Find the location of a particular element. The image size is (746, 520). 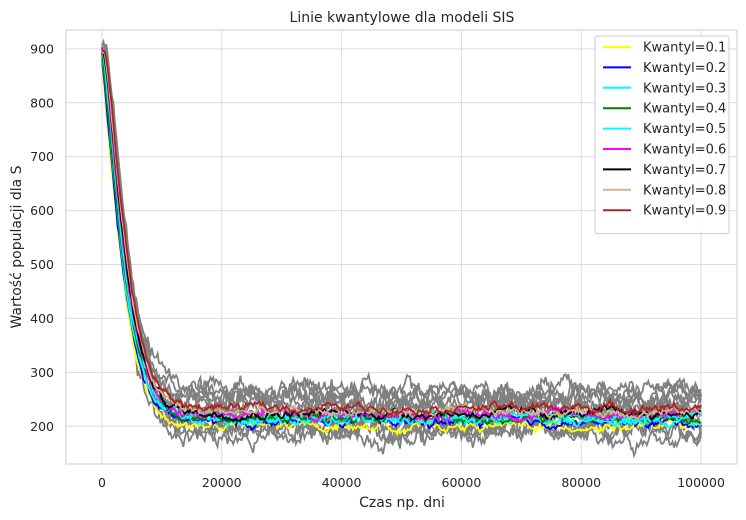

x-tick-label: 0 is located at coordinates (102, 482).